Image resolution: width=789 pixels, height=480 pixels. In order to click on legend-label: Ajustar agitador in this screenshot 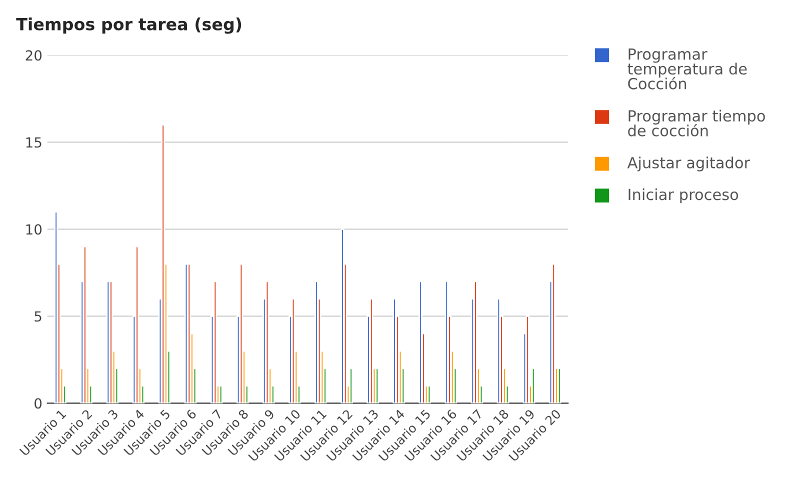, I will do `click(688, 164)`.